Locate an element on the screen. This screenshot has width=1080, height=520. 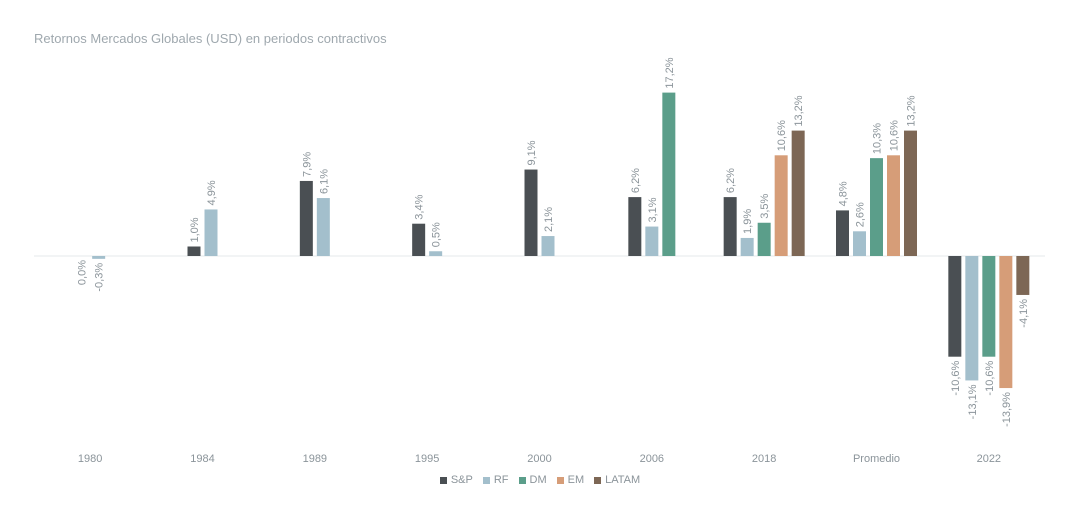
bar-rf-1984 is located at coordinates (211, 232).